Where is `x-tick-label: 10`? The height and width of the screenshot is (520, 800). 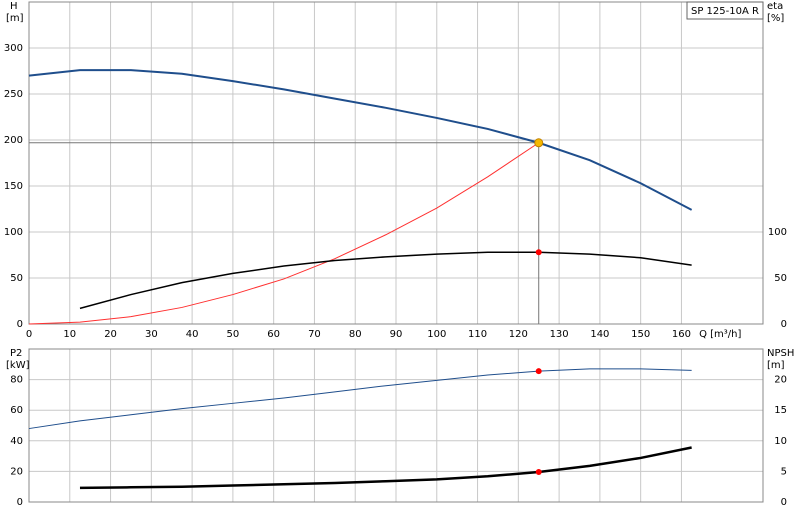
x-tick-label: 10 is located at coordinates (69, 334).